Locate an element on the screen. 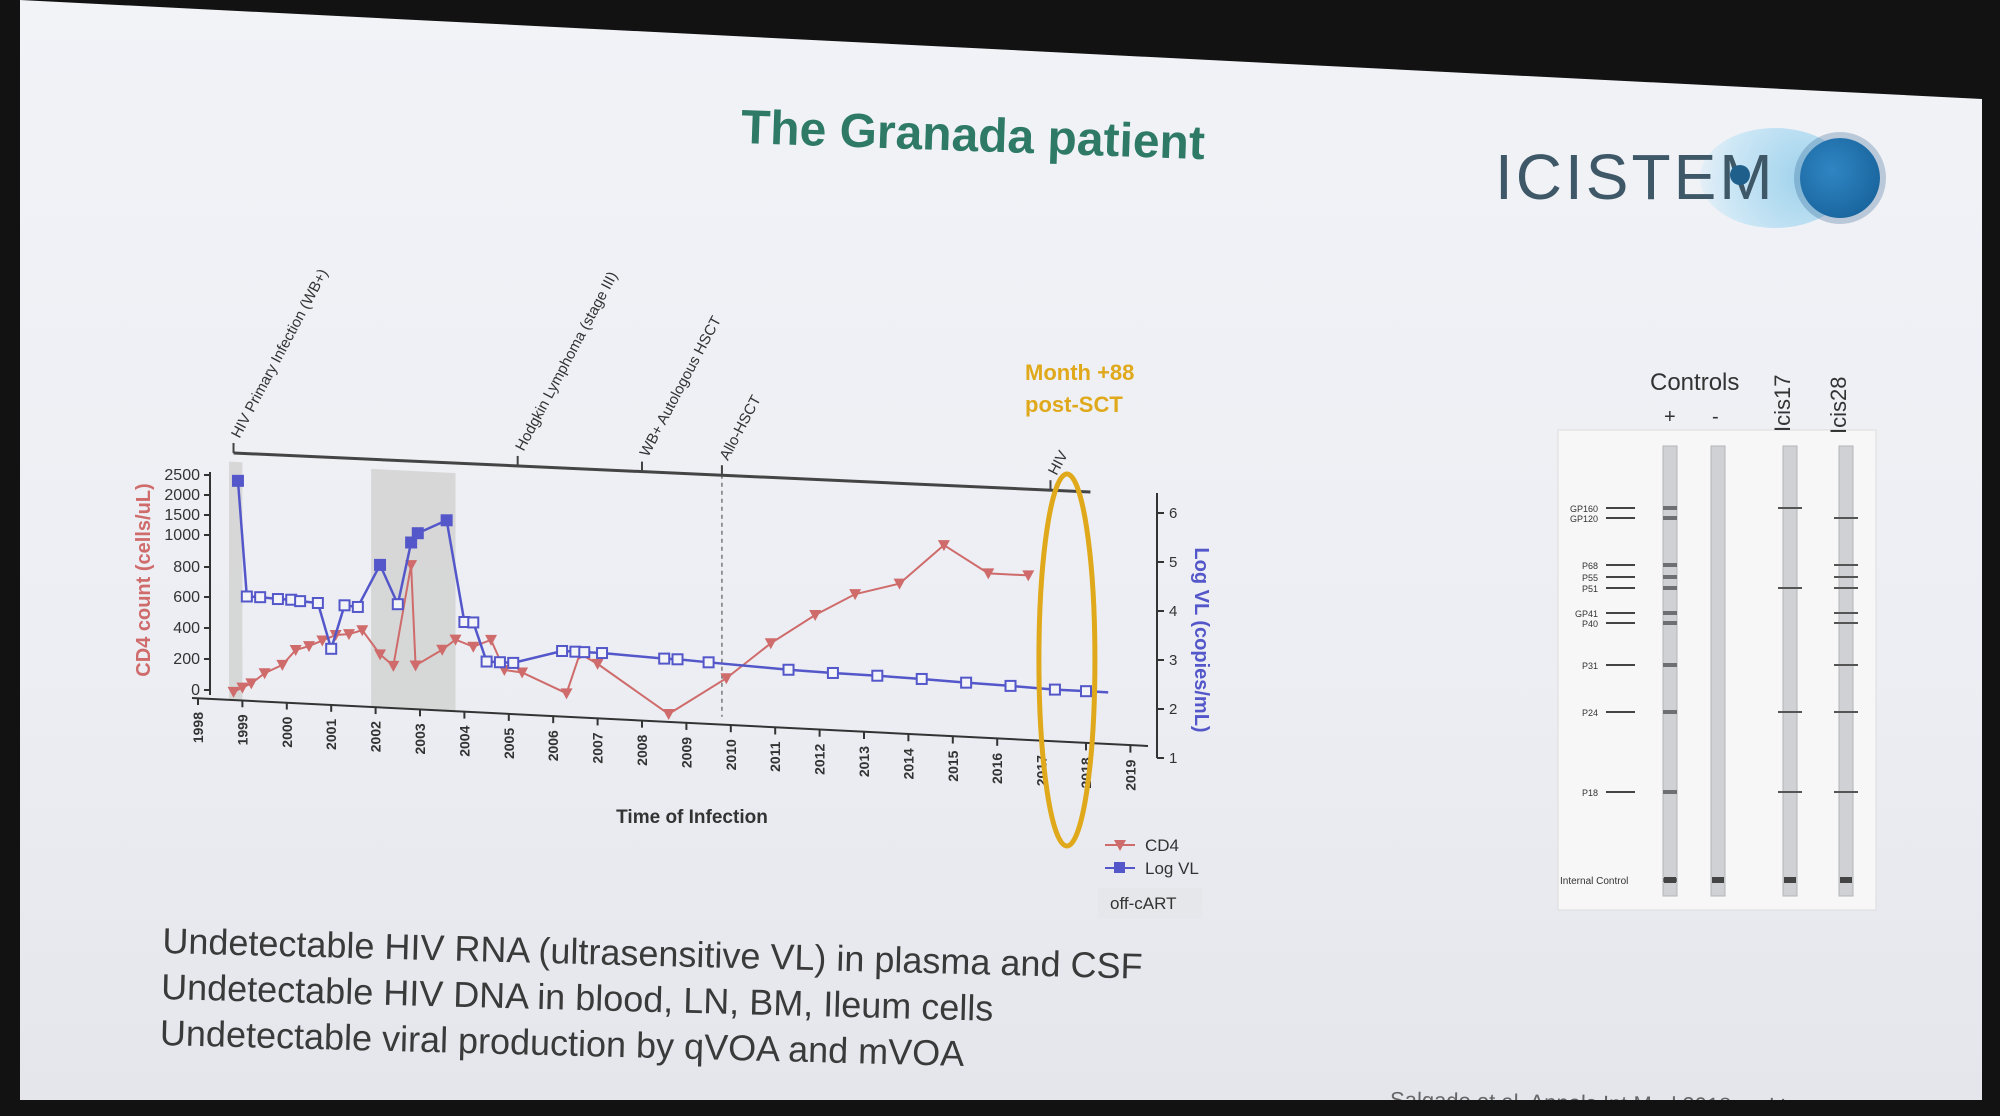 The image size is (2000, 1116). blot-controls-header: Controls is located at coordinates (1694, 382).